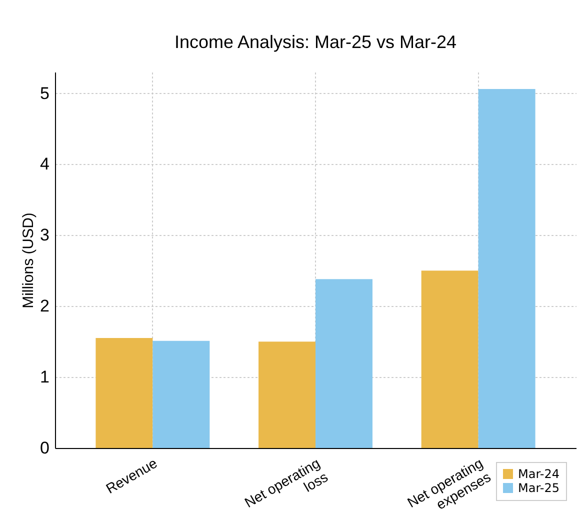 Image resolution: width=581 pixels, height=526 pixels. What do you see at coordinates (539, 488) in the screenshot?
I see `legend-label: Mar-25` at bounding box center [539, 488].